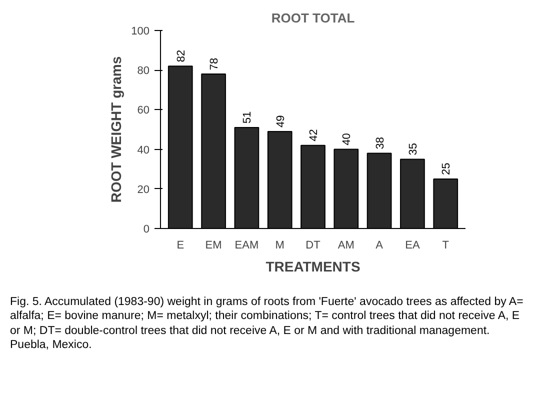  I want to click on data-label: 49, so click(280, 121).